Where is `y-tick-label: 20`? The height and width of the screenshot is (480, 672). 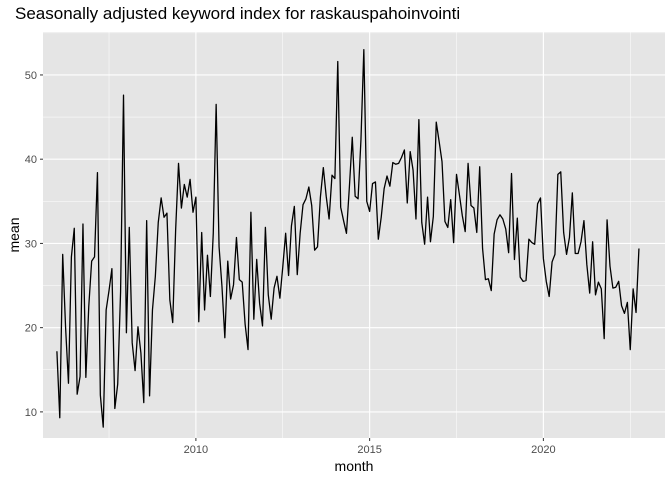
y-tick-label: 20 is located at coordinates (31, 329).